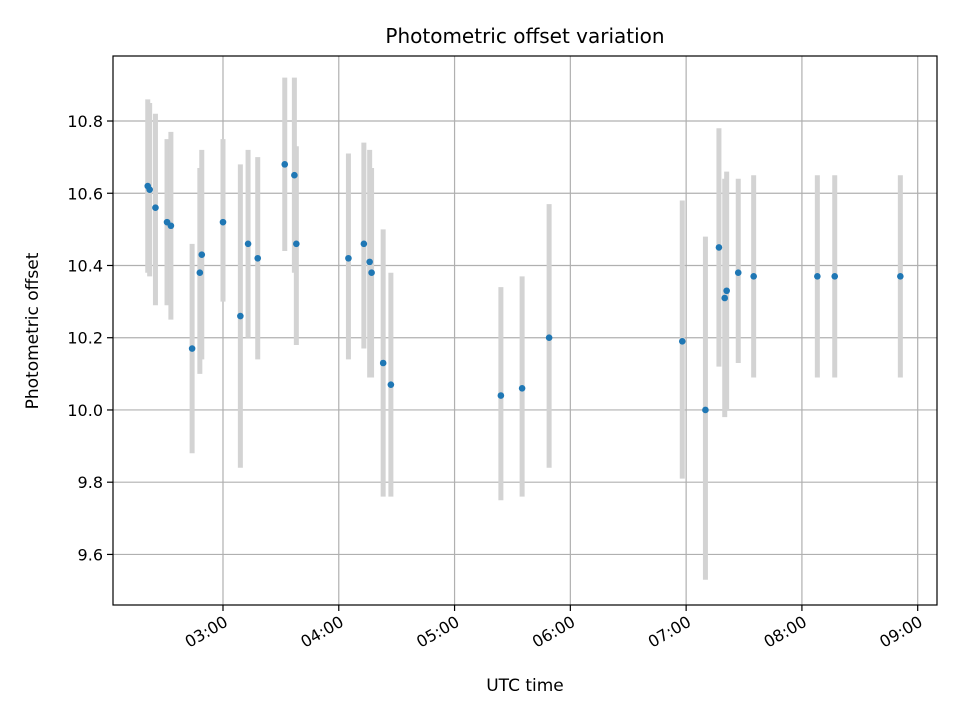 Image resolution: width=960 pixels, height=720 pixels. What do you see at coordinates (525, 686) in the screenshot?
I see `x-axis-label: UTC time` at bounding box center [525, 686].